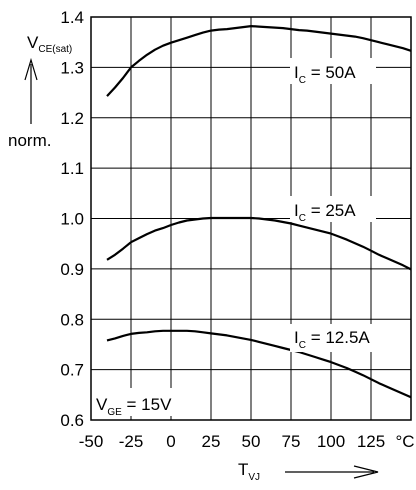  What do you see at coordinates (31, 90) in the screenshot?
I see `y-axis-arrow` at bounding box center [31, 90].